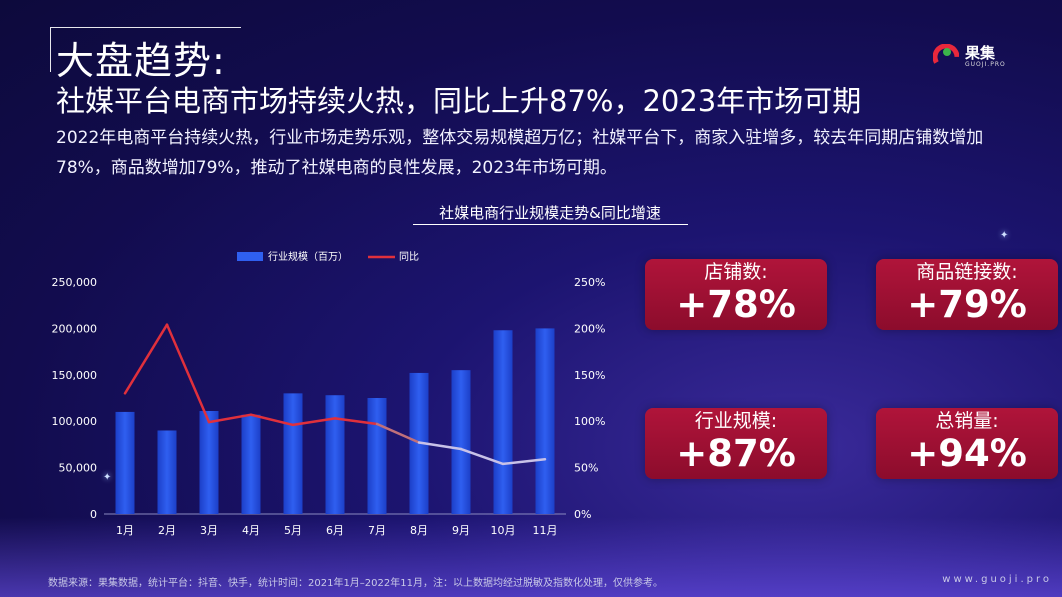 Image resolution: width=1062 pixels, height=597 pixels. What do you see at coordinates (75, 328) in the screenshot?
I see `y-left-tick-label: 200,000` at bounding box center [75, 328].